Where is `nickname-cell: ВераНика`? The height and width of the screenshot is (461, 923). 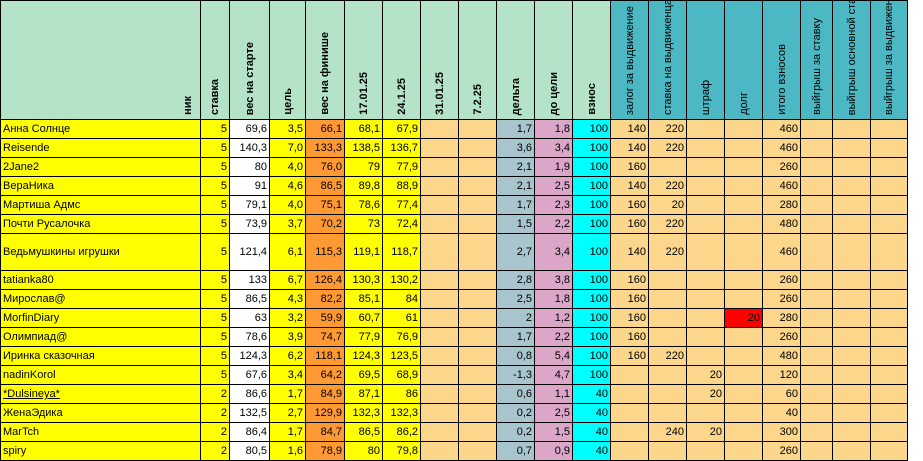
nickname-cell: ВераНика is located at coordinates (100, 186).